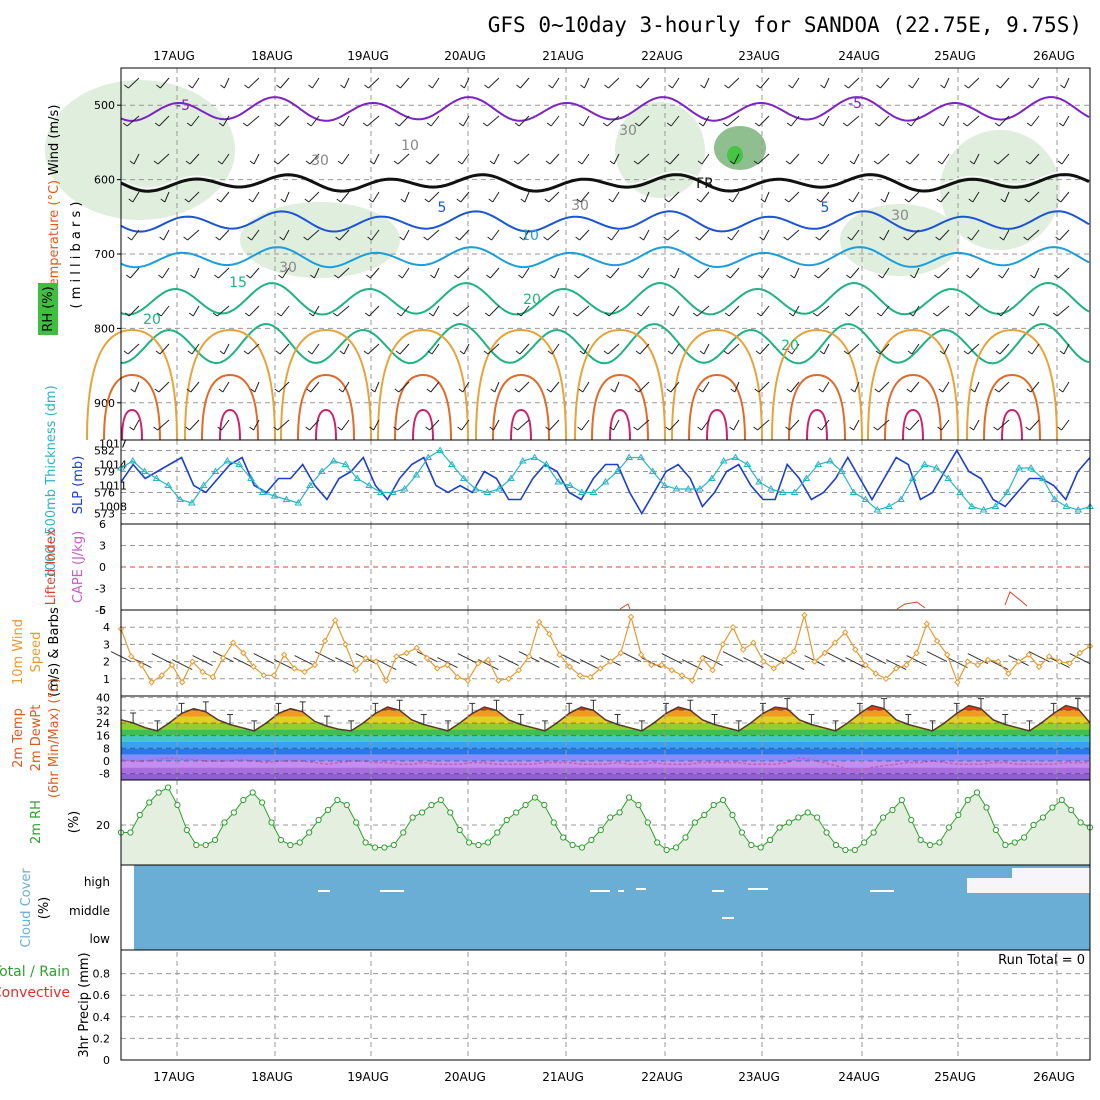 The height and width of the screenshot is (1100, 1100). I want to click on panel-frame, so click(605, 1005).